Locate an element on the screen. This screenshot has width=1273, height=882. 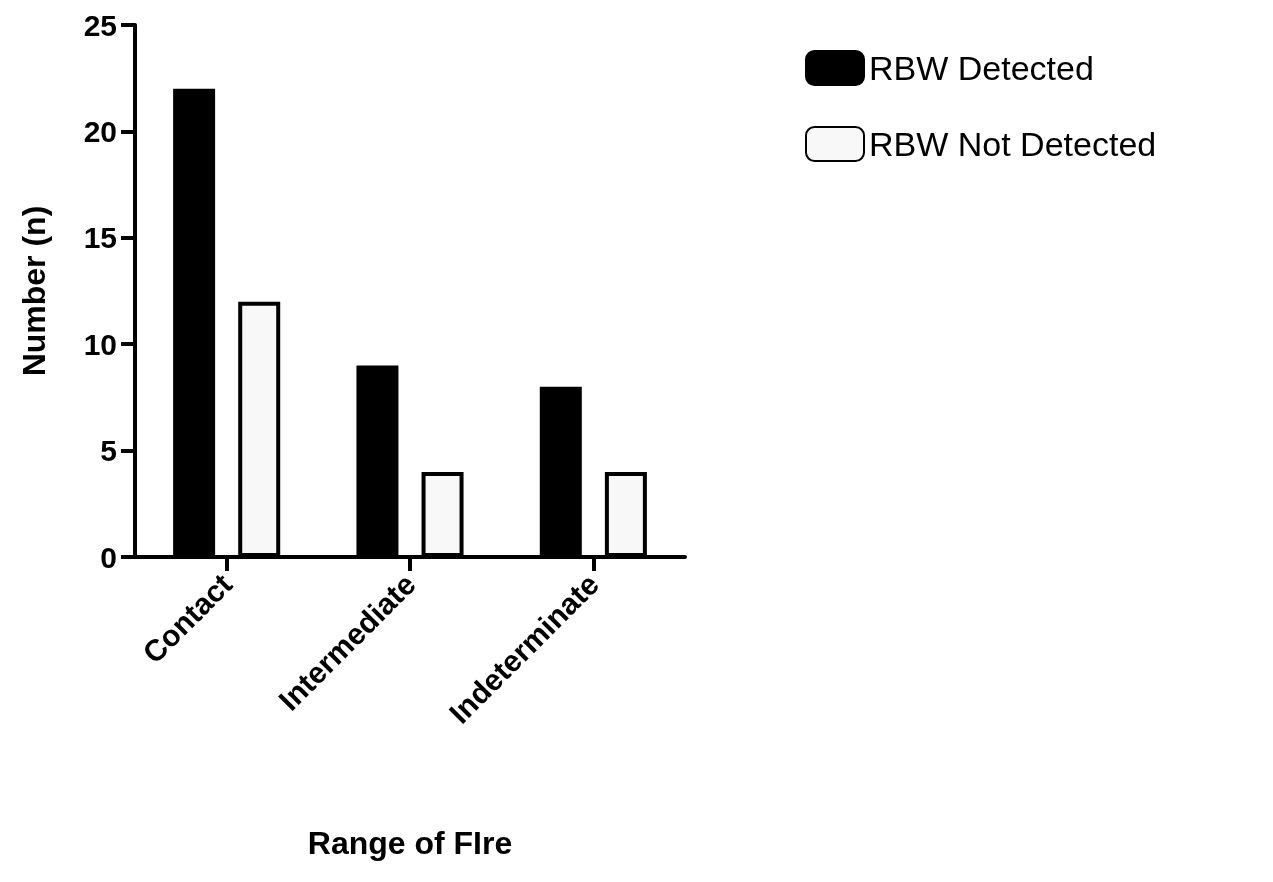
y-tick-label: 25 is located at coordinates (100, 25).